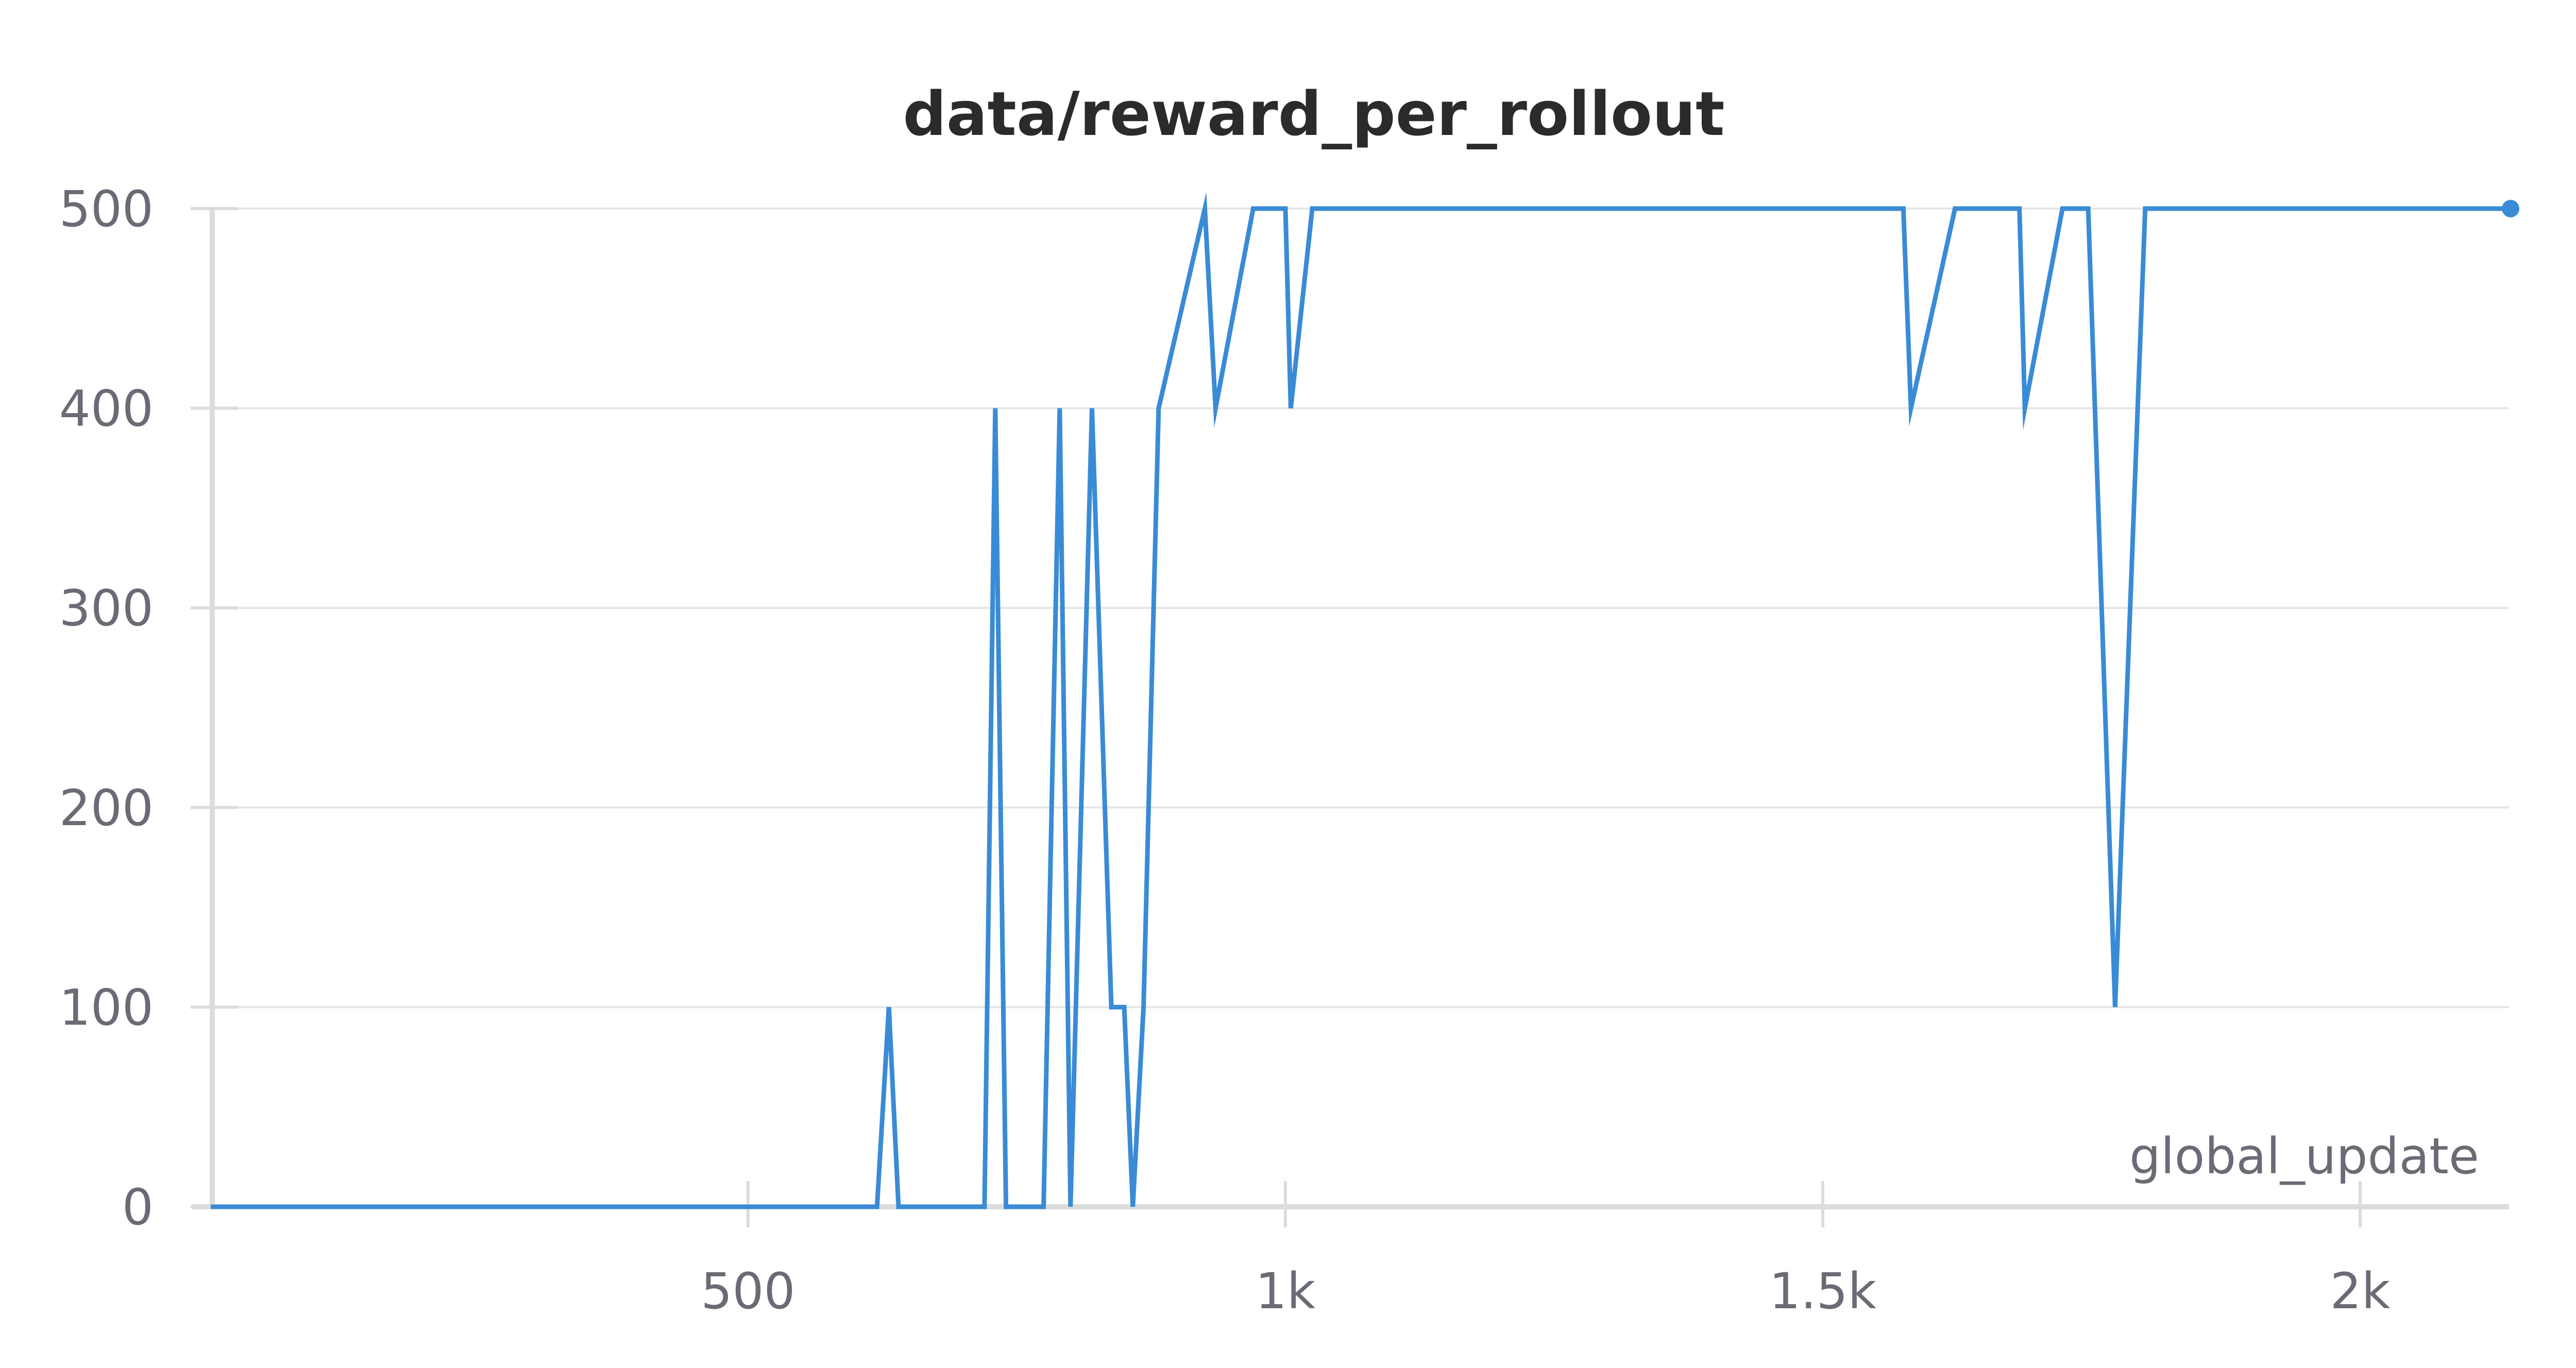 The width and height of the screenshot is (2576, 1368). Describe the element at coordinates (148, 708) in the screenshot. I see `y-axis-ticks: 0 100 200 300 400 500` at that location.